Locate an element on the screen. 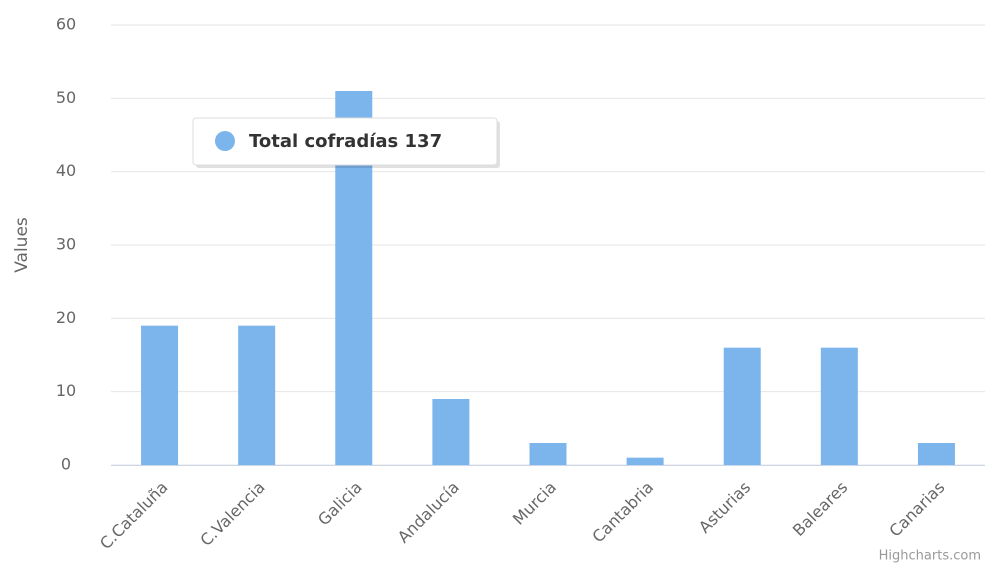 The height and width of the screenshot is (563, 985). x-tick-label: Canarias is located at coordinates (916, 509).